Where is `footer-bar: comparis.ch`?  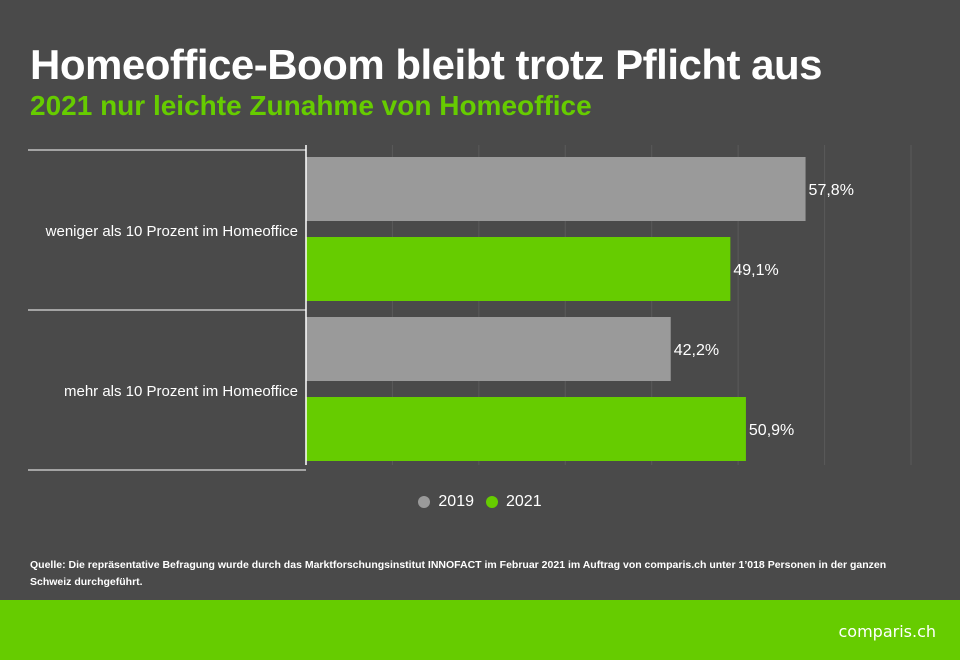 footer-bar: comparis.ch is located at coordinates (480, 630).